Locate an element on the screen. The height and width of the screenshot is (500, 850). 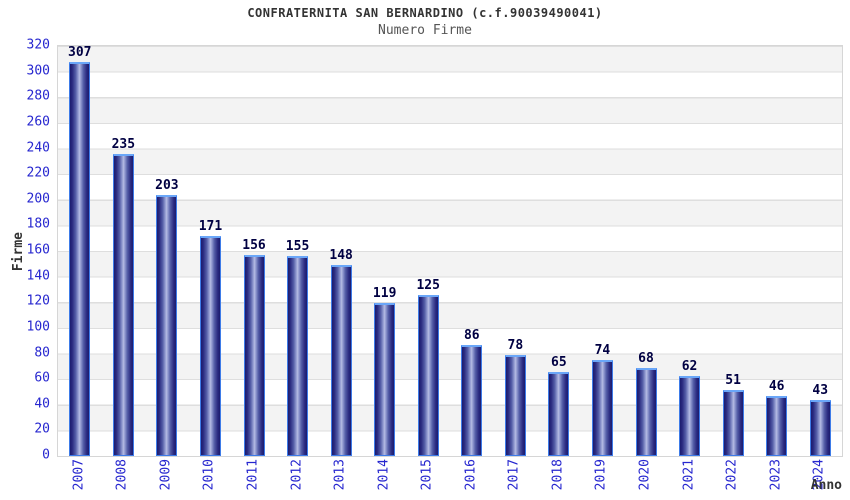
x-tick-label: 2018 is located at coordinates (558, 475).